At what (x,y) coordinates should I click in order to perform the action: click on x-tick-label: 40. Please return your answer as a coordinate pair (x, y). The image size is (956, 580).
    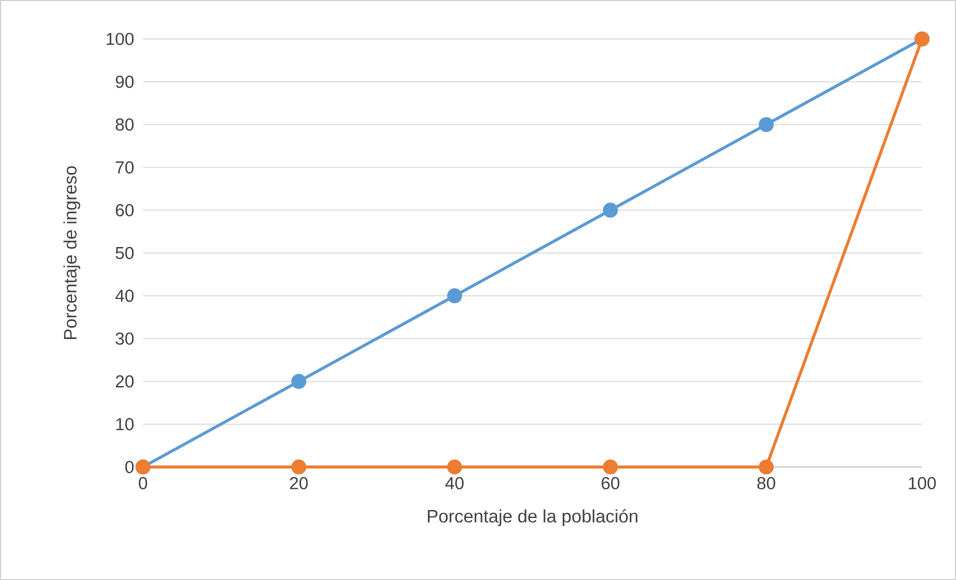
    Looking at the image, I should click on (454, 483).